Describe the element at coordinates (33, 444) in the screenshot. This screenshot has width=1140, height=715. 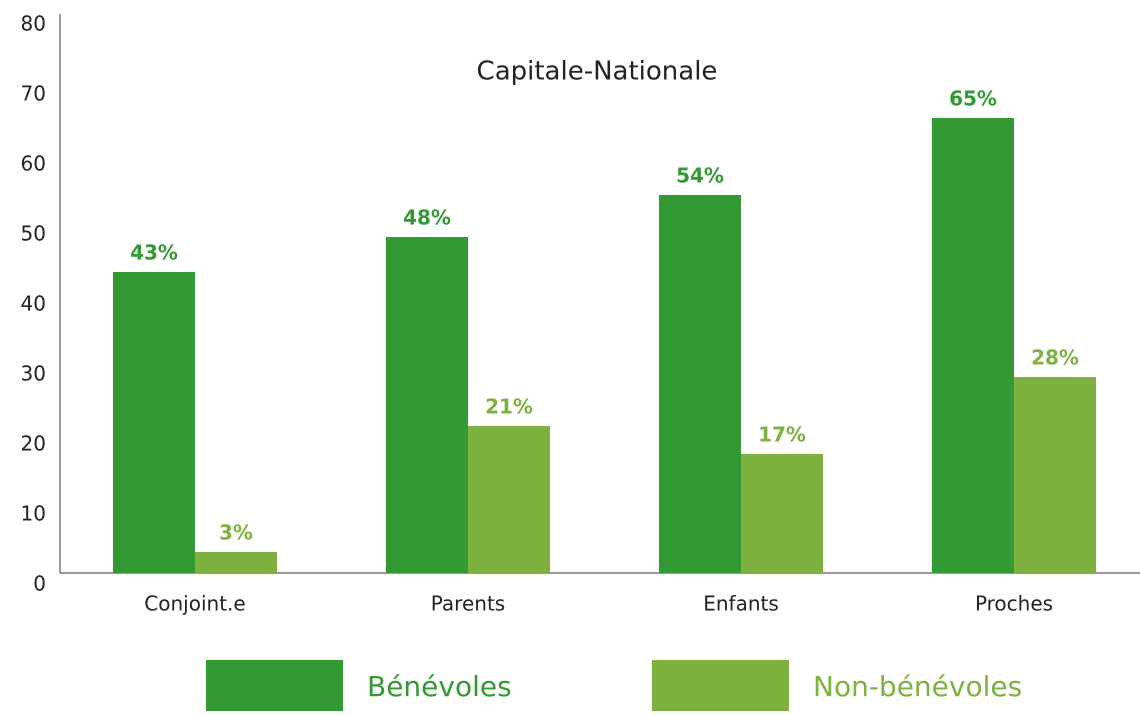
I see `y-tick-label: 20` at that location.